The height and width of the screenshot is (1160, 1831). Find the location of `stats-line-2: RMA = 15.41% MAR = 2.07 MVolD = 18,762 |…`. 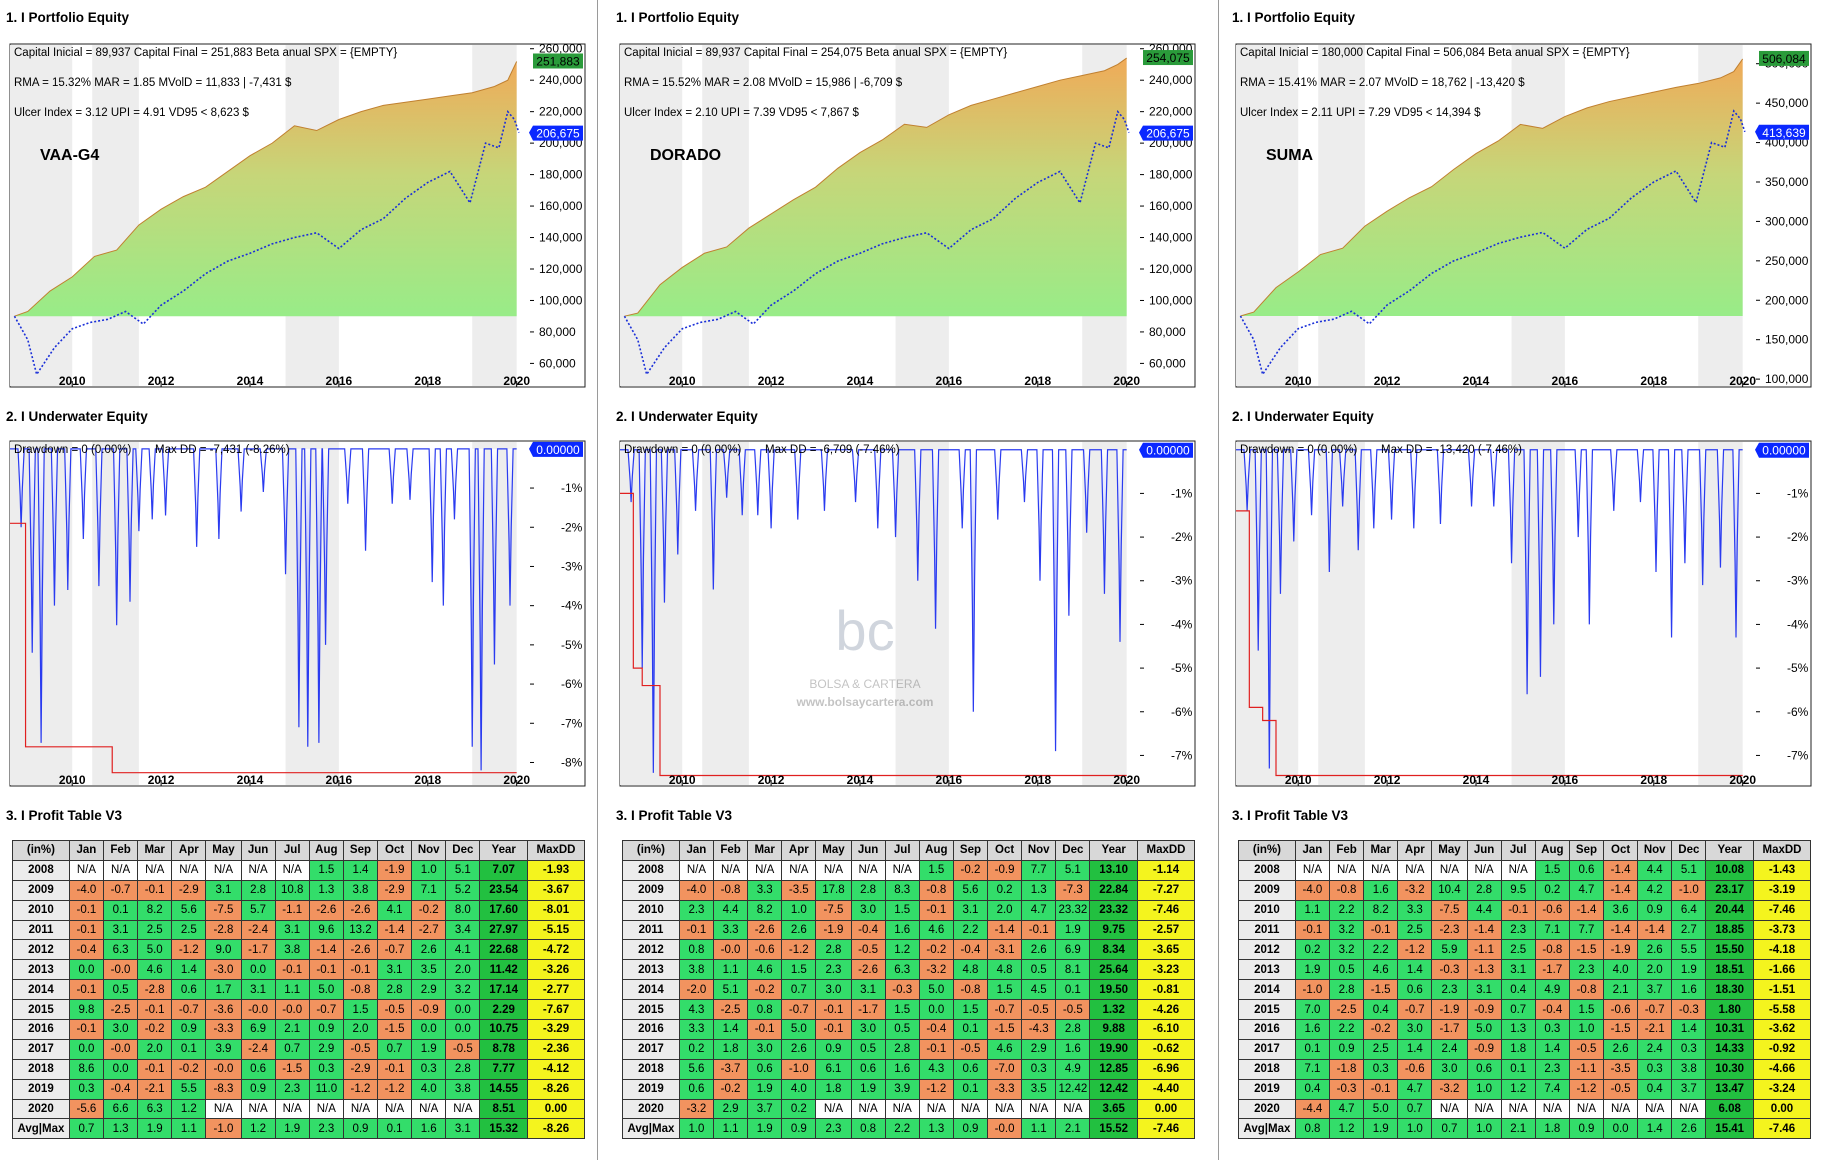

stats-line-2: RMA = 15.41% MAR = 2.07 MVolD = 18,762 |… is located at coordinates (1382, 83).